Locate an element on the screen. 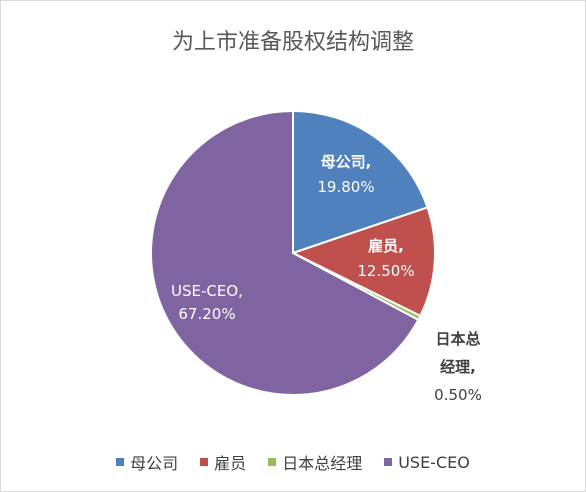 Image resolution: width=586 pixels, height=492 pixels. legend-label-employee: 雇员 is located at coordinates (230, 463).